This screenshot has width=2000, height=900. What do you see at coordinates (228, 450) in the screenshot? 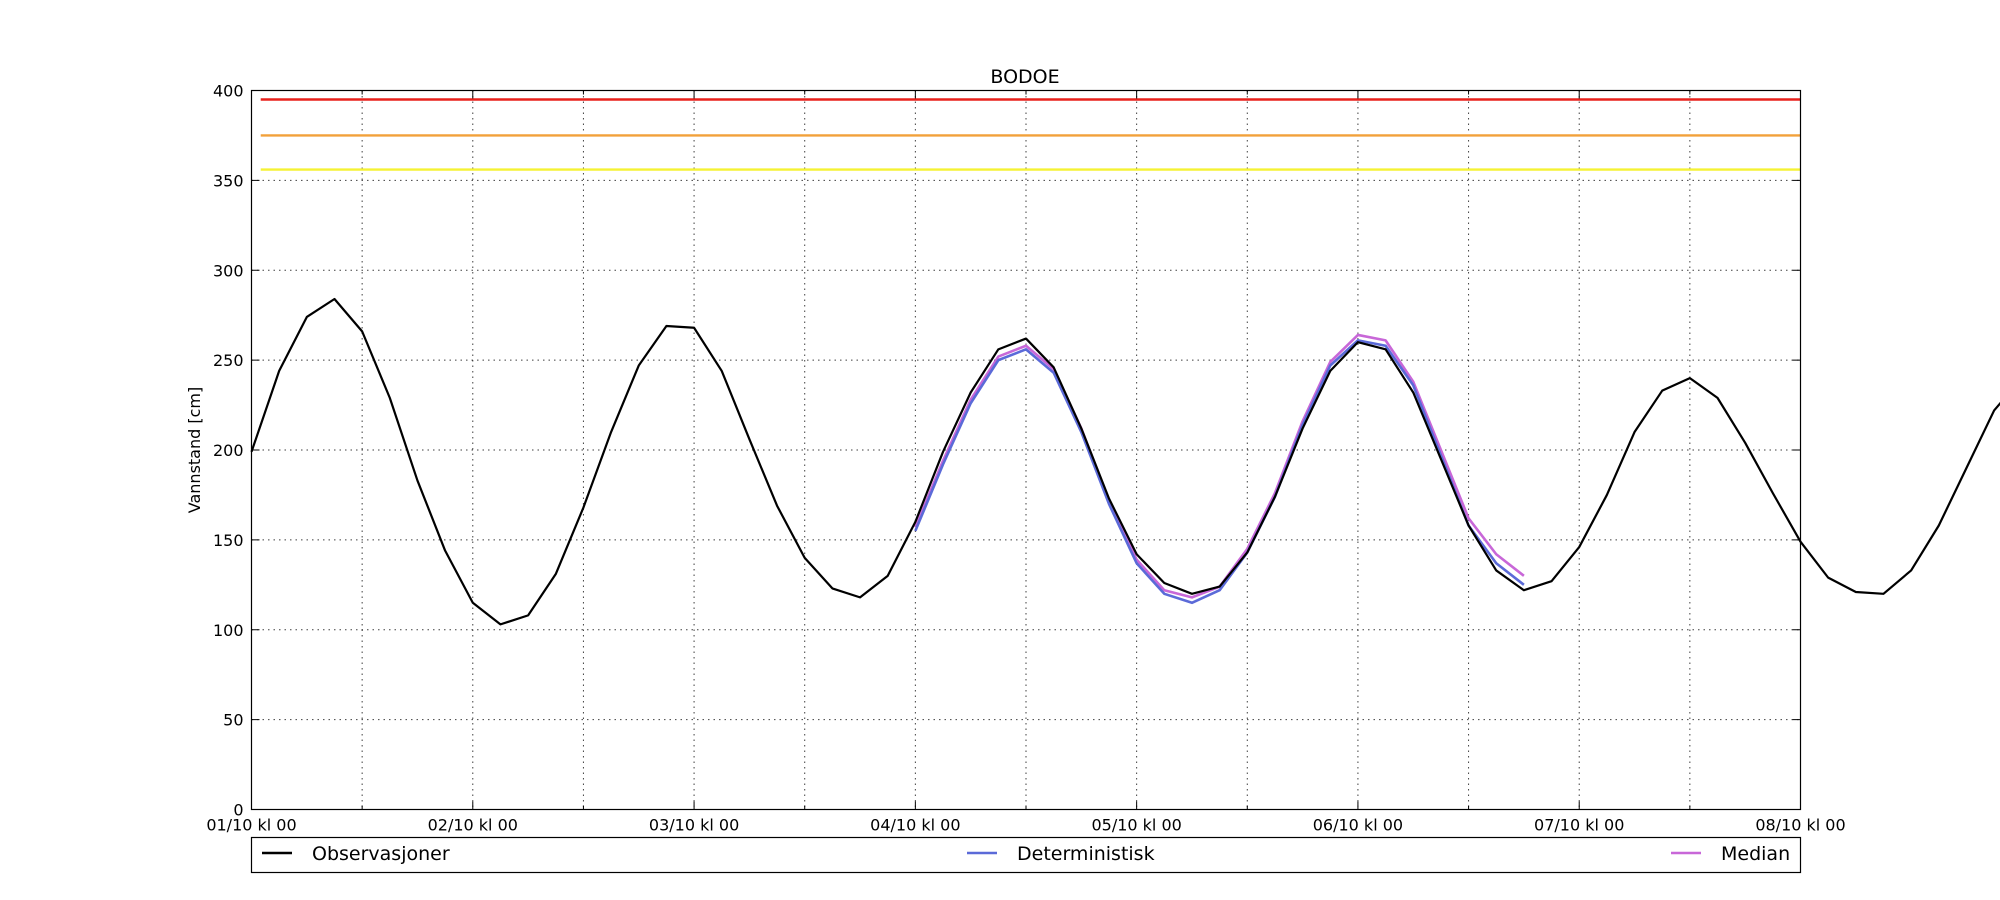
I see `y-tick-label: 200` at bounding box center [228, 450].